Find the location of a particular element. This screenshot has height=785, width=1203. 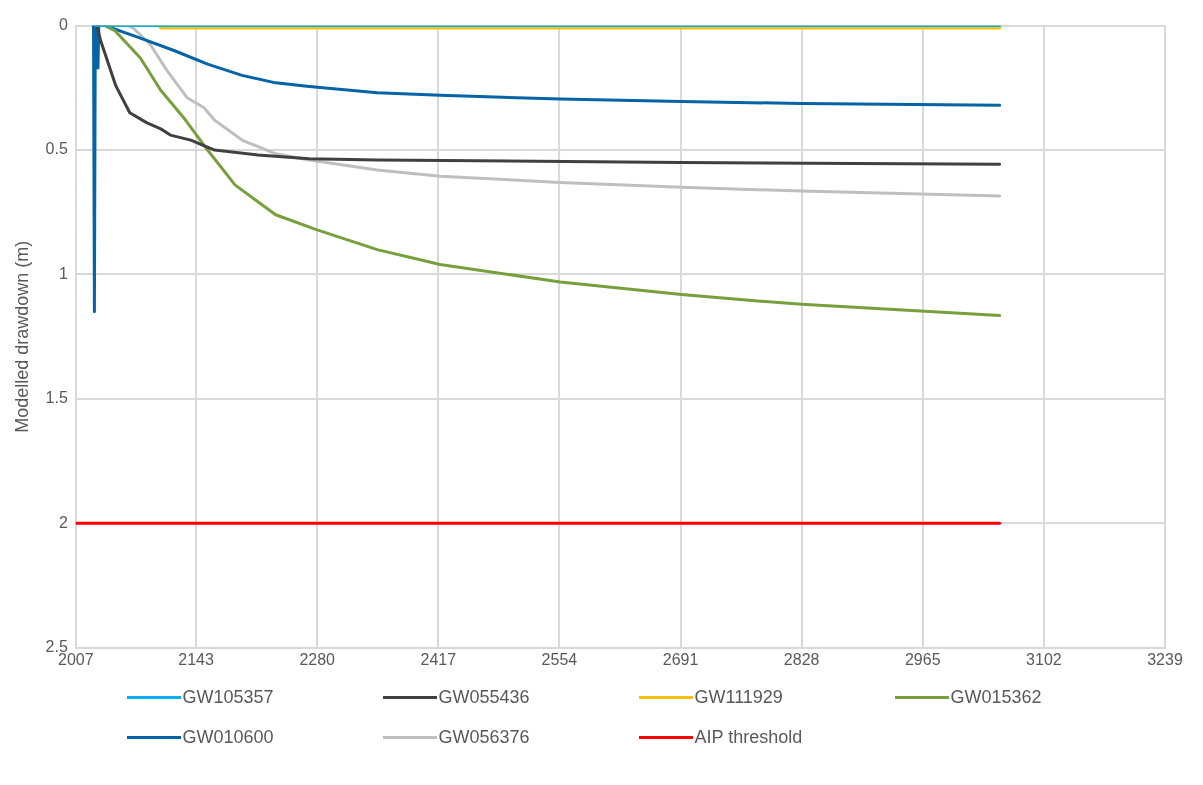

legend-label: GW105357 is located at coordinates (228, 697).